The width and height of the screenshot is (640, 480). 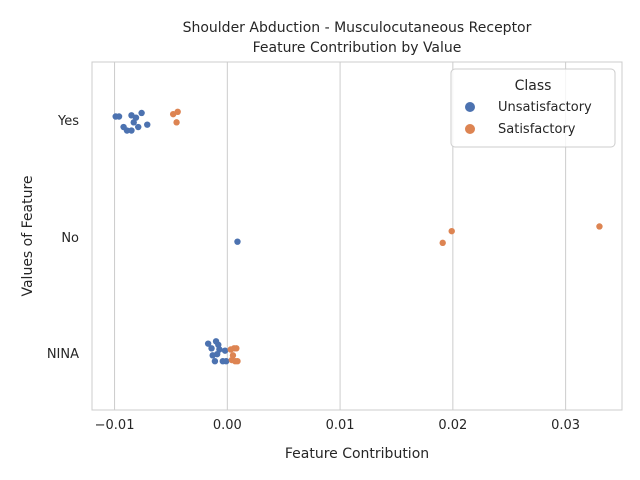 I want to click on legend: Class Unsatisfactory Satisfactory, so click(x=533, y=108).